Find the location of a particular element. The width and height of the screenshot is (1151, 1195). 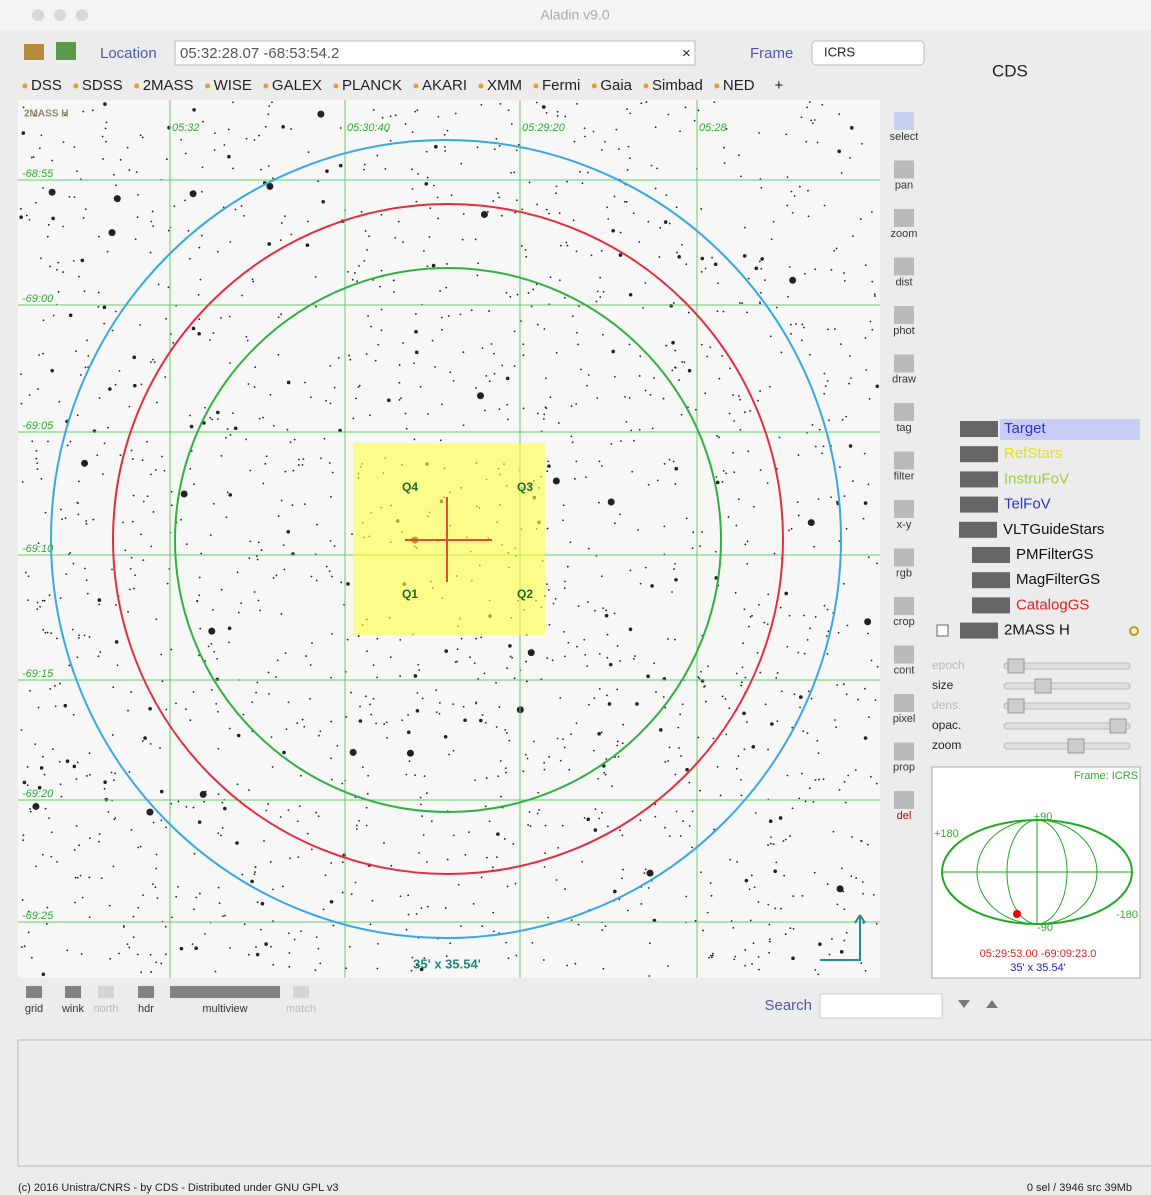

survey-button: SDSS is located at coordinates (102, 85).